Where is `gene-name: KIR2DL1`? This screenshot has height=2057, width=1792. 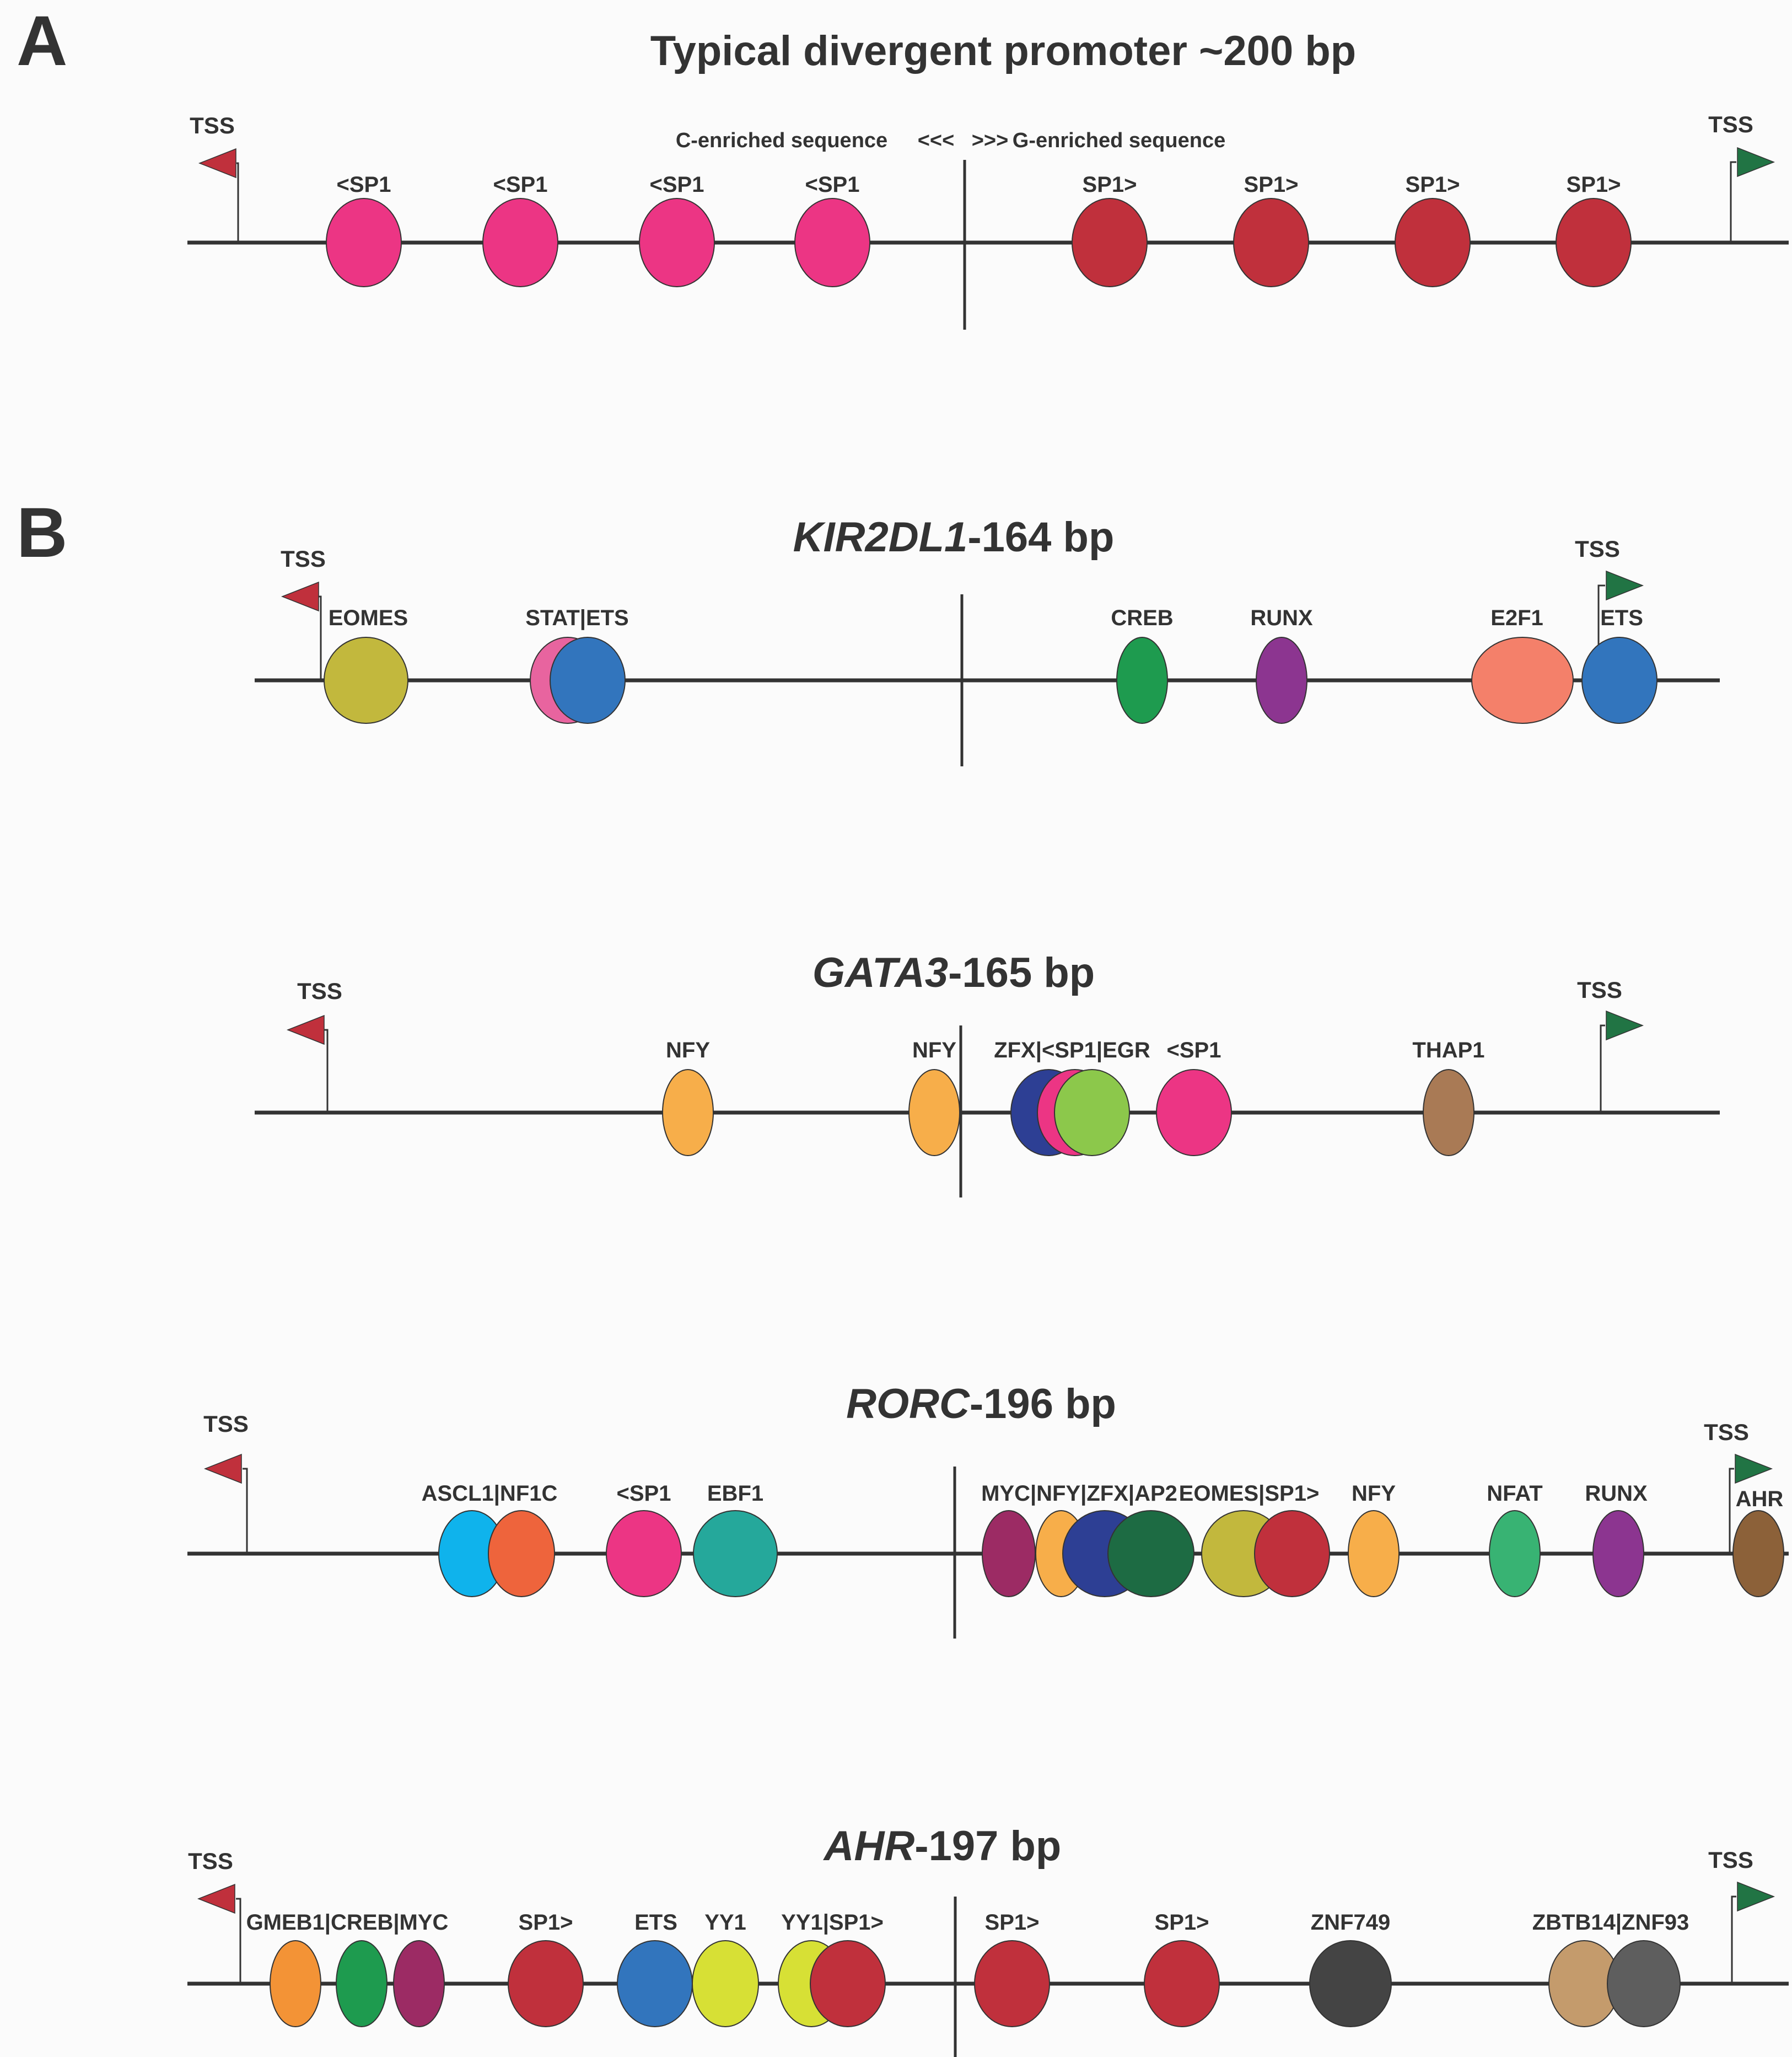
gene-name: KIR2DL1 is located at coordinates (880, 537).